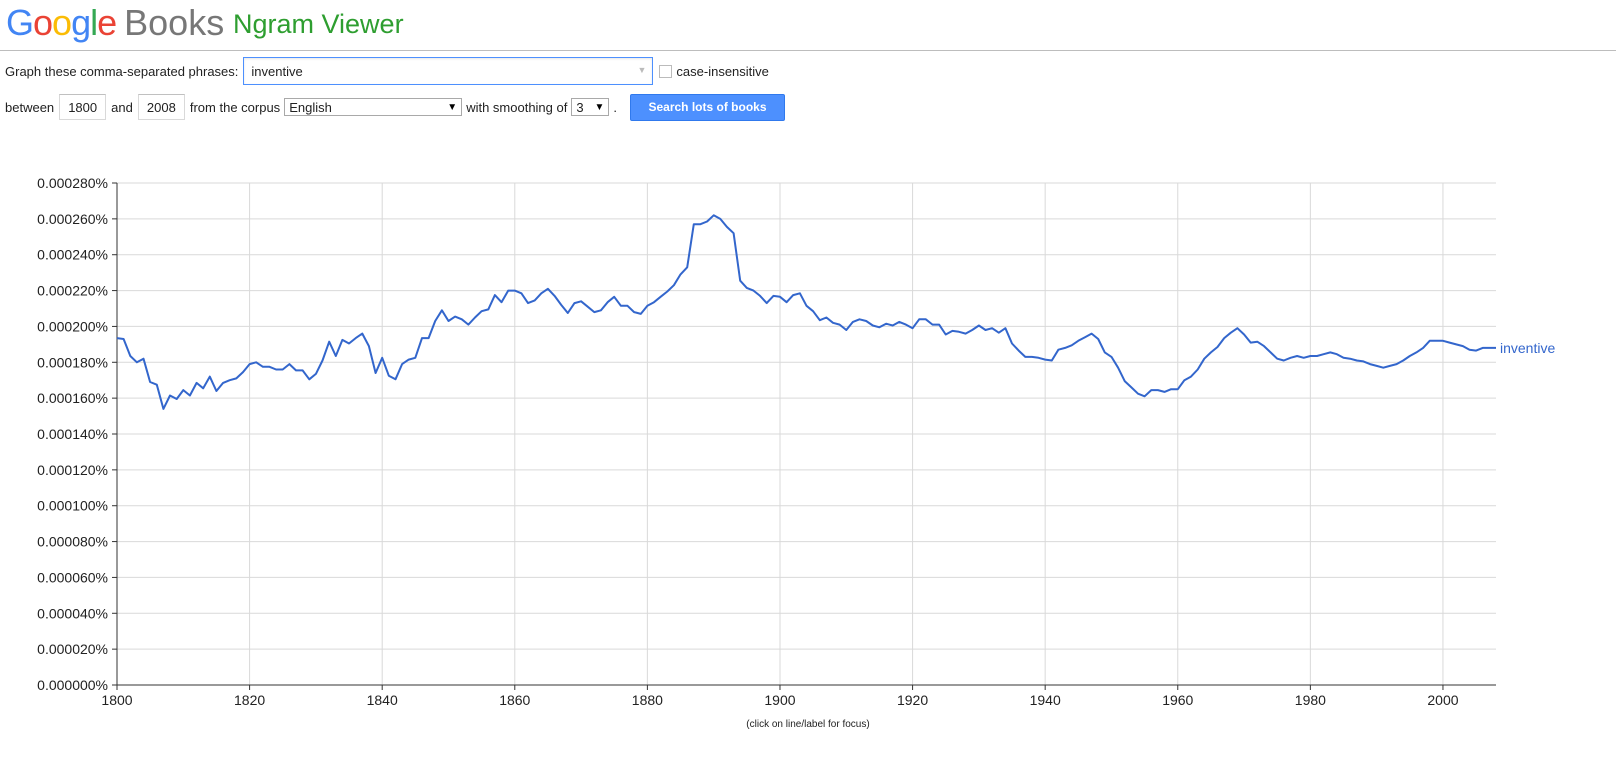  I want to click on smoothing-label: with smoothing of, so click(517, 107).